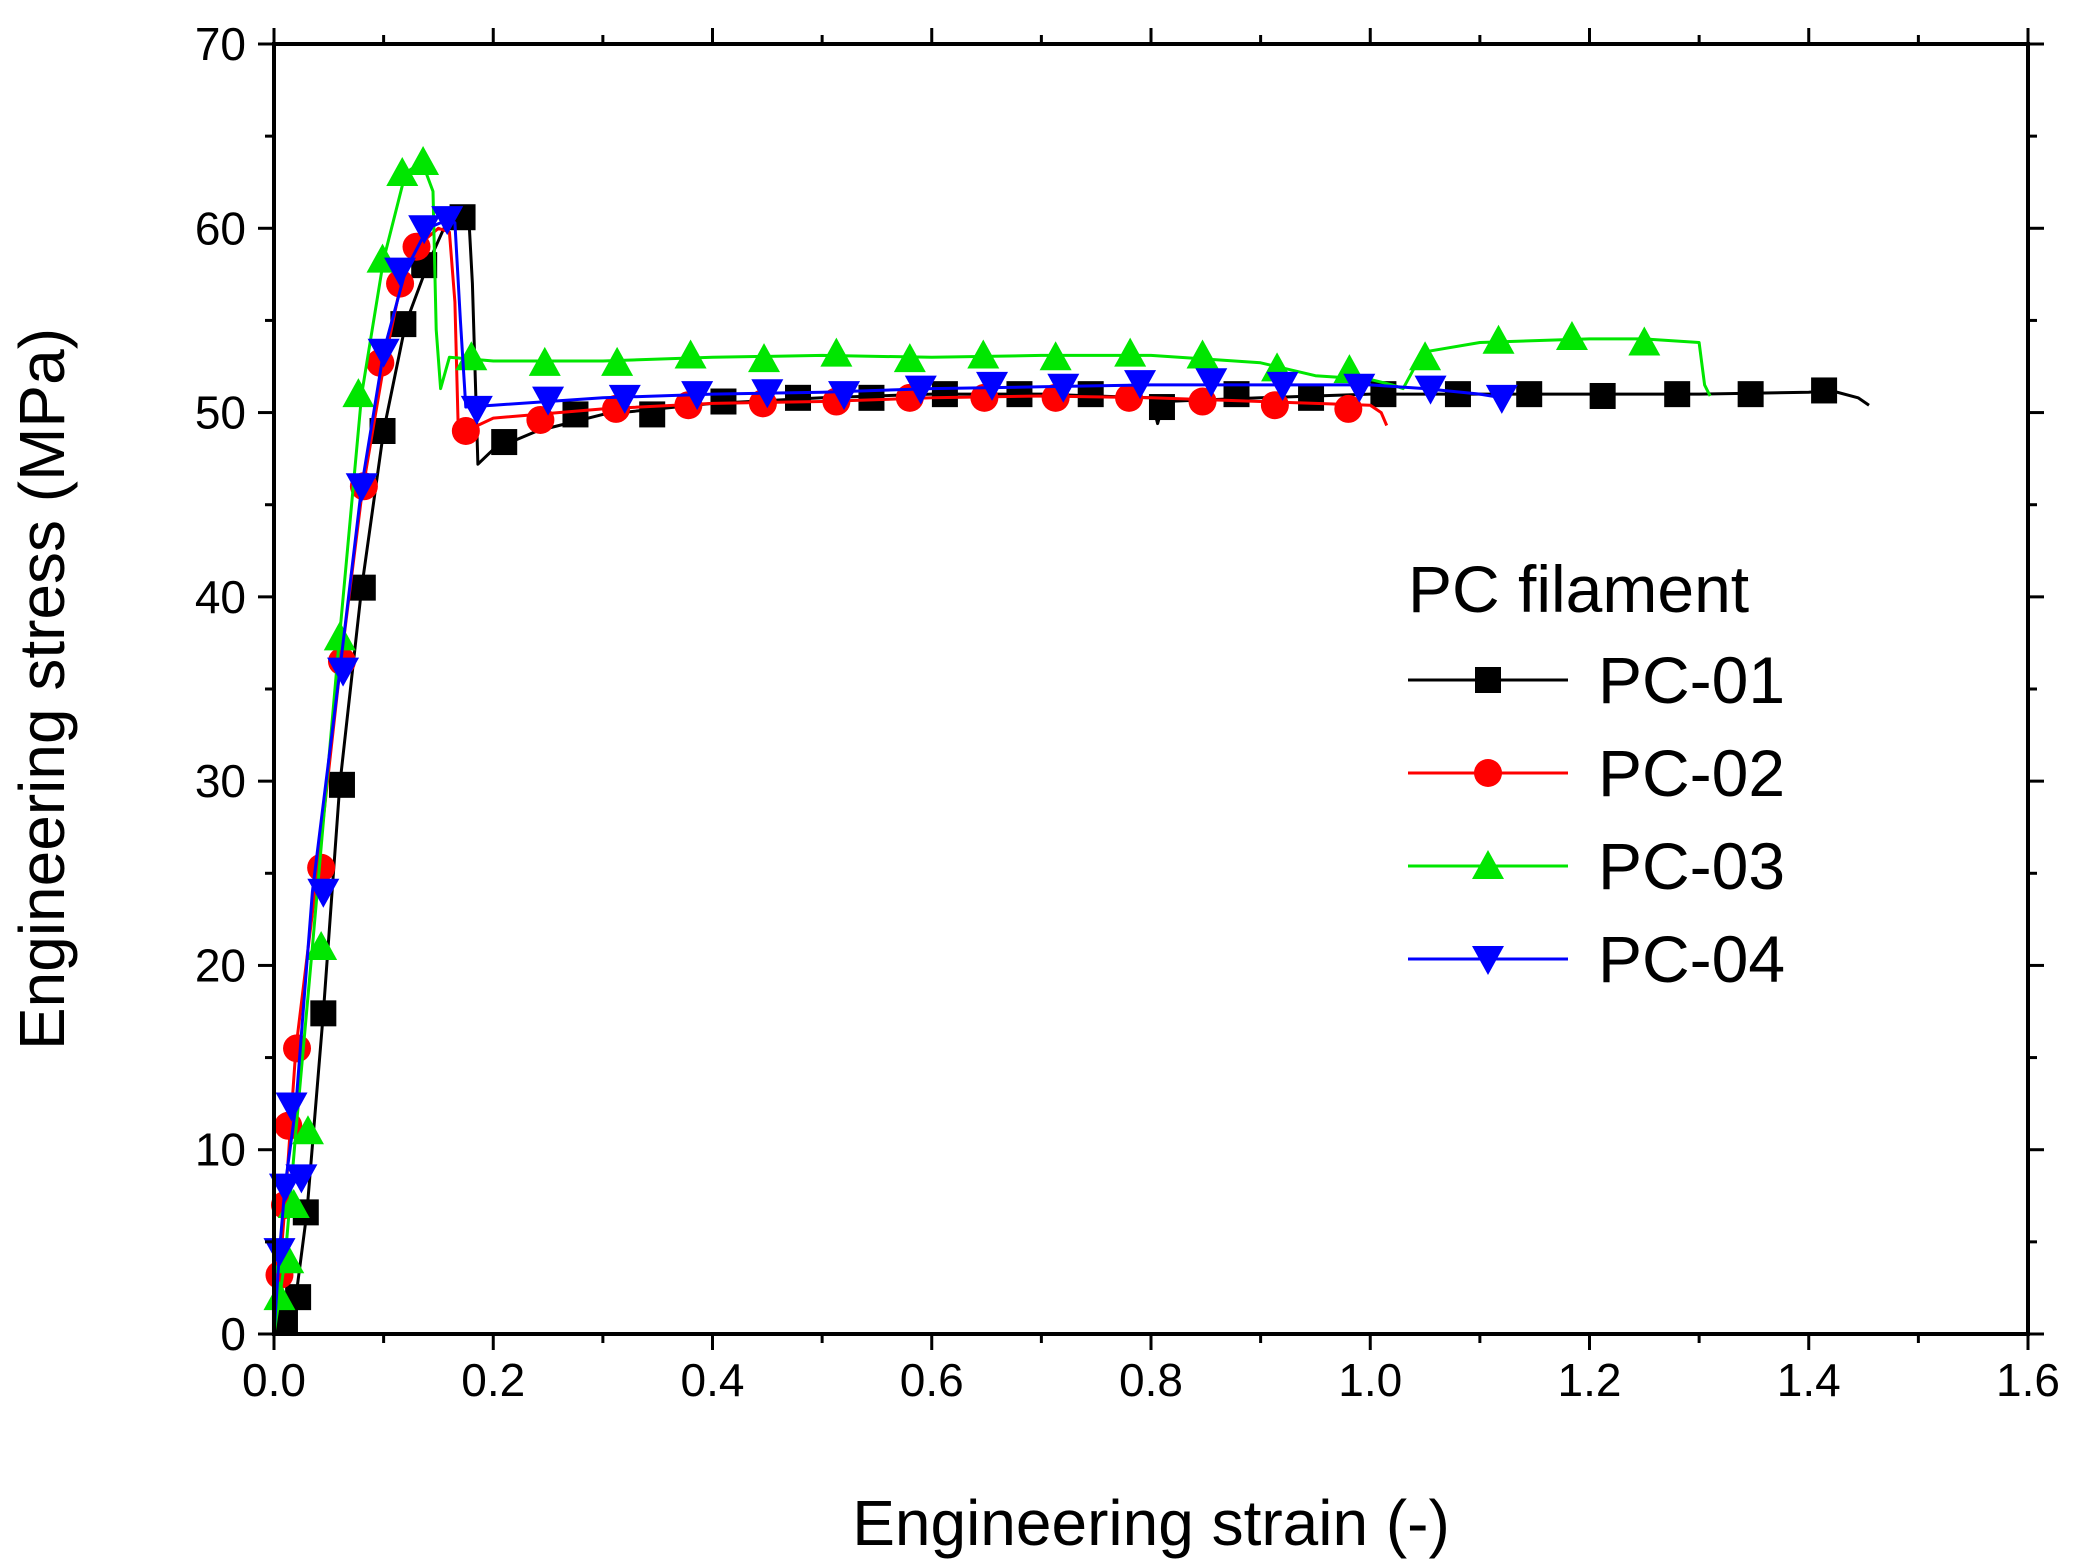  Describe the element at coordinates (1596, 680) in the screenshot. I see `legend-item-pc-01: PC-01` at that location.